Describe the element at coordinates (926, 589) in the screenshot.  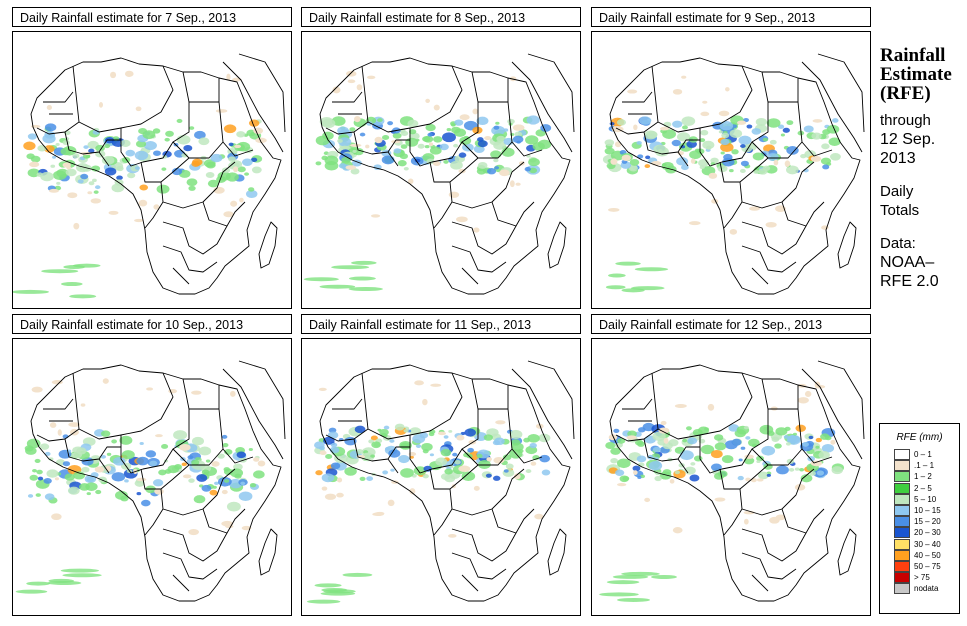
I see `legend-label: nodata` at that location.